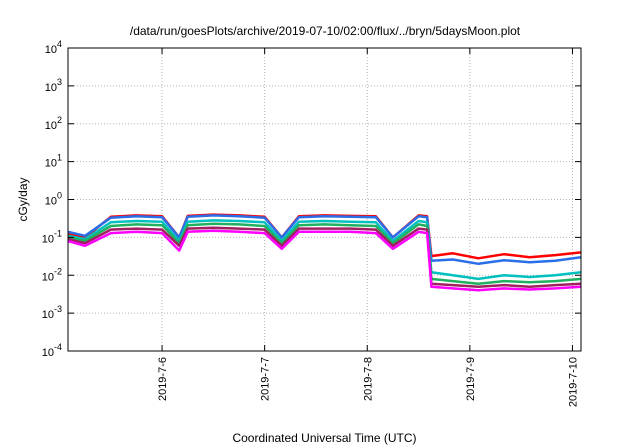 The image size is (640, 448). I want to click on y-tick-label: 10⁻³, so click(52, 312).